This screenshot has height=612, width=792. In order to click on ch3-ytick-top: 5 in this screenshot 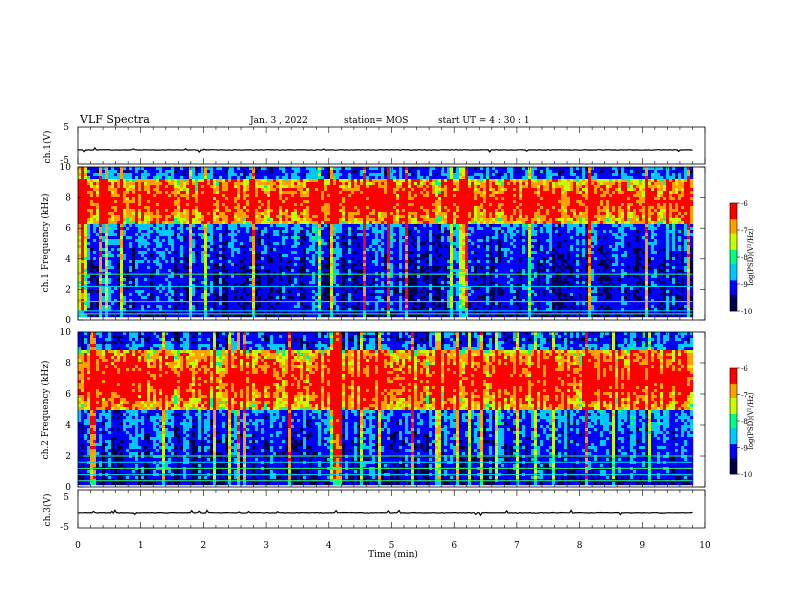, I will do `click(66, 498)`.